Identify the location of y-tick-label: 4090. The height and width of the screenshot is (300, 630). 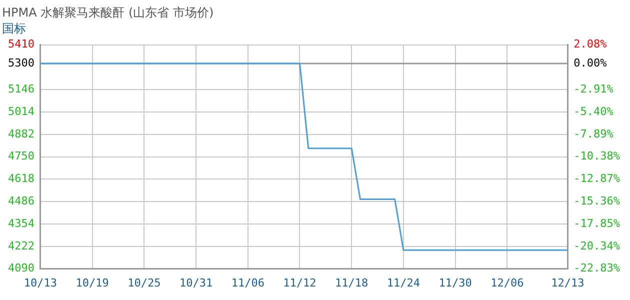
(21, 268).